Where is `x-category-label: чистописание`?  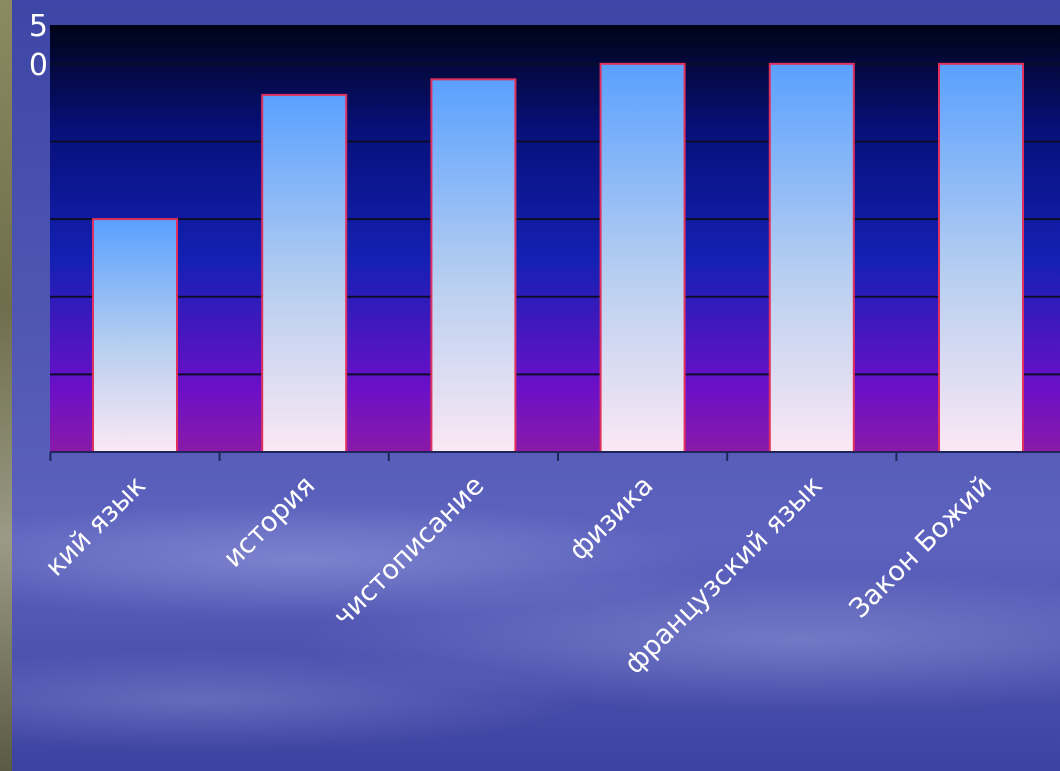
x-category-label: чистописание is located at coordinates (409, 551).